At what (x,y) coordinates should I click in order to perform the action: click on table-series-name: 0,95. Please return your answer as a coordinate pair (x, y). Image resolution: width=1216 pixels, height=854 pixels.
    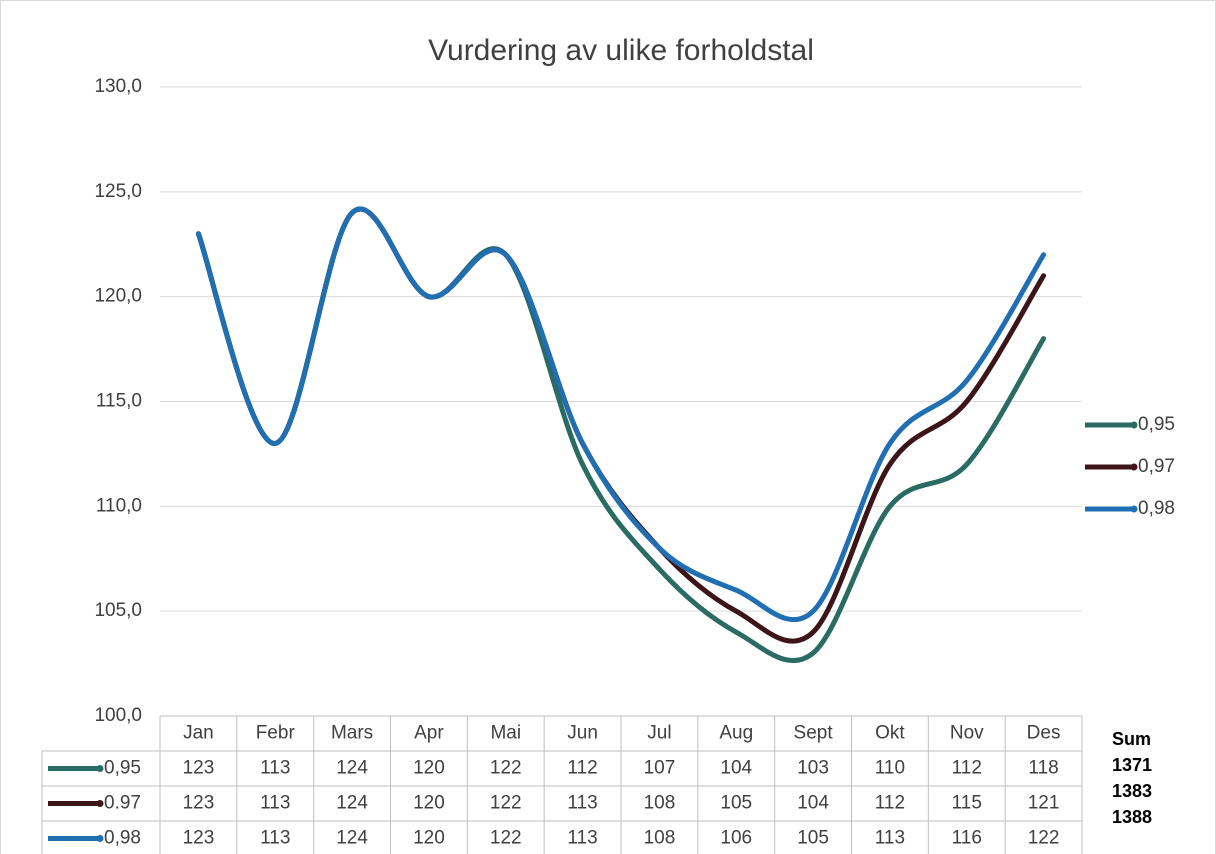
    Looking at the image, I should click on (122, 768).